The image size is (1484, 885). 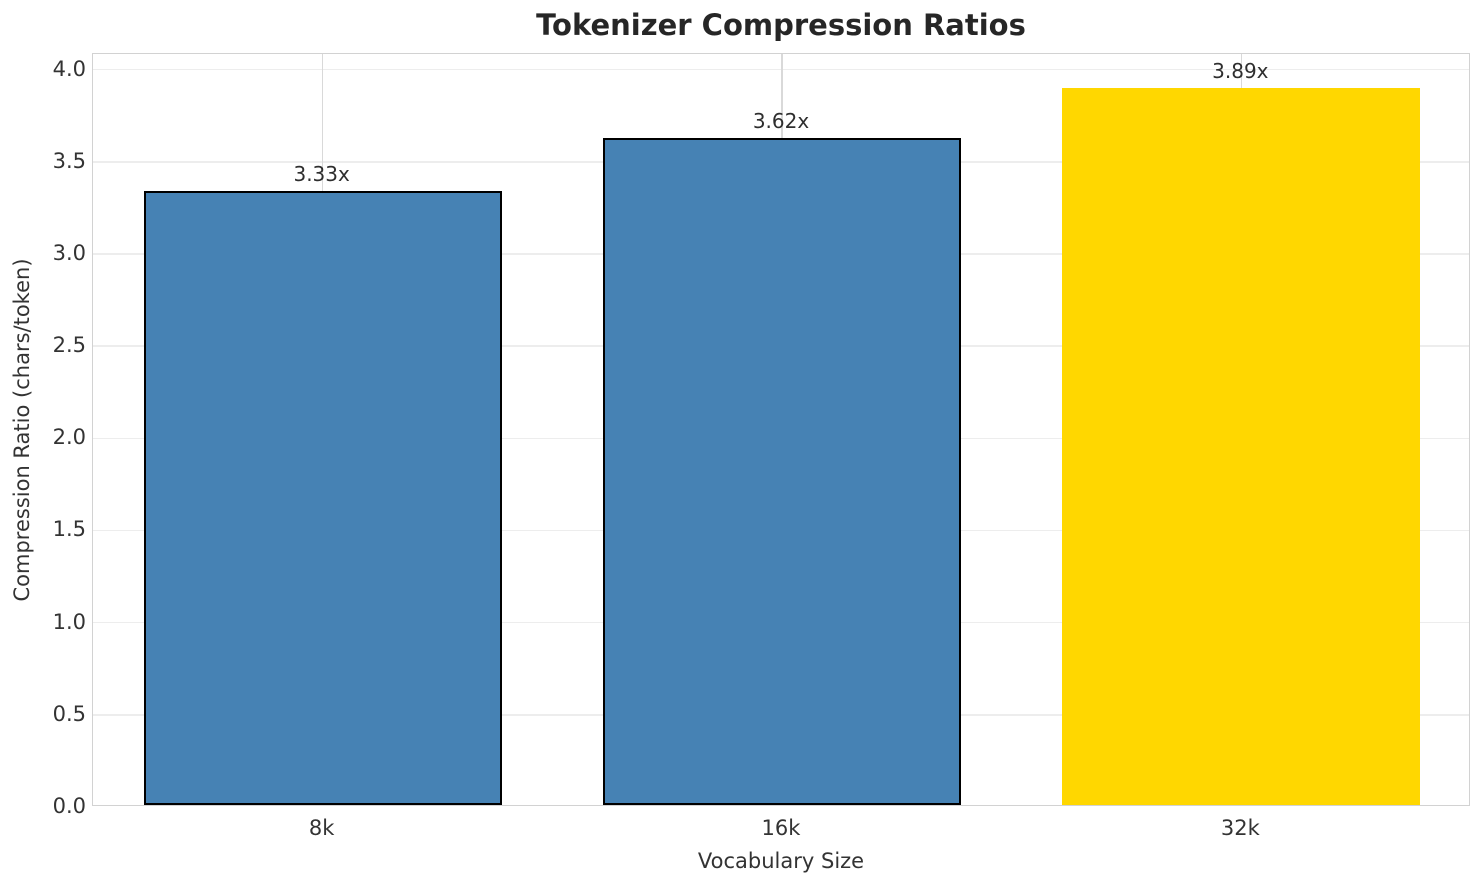 What do you see at coordinates (69, 345) in the screenshot?
I see `y-tick-label: 2.5` at bounding box center [69, 345].